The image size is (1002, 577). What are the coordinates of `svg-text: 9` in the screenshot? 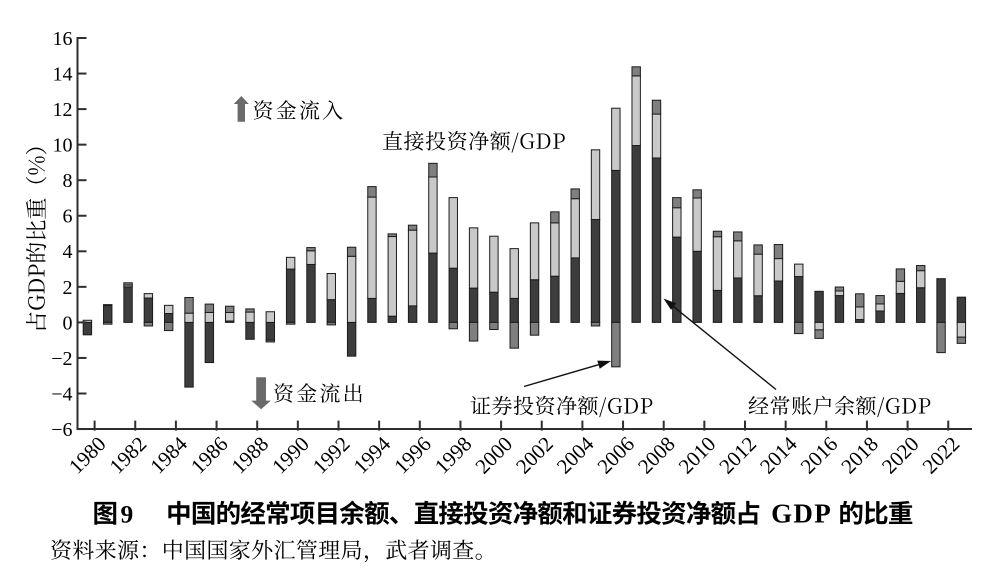 It's located at (126, 514).